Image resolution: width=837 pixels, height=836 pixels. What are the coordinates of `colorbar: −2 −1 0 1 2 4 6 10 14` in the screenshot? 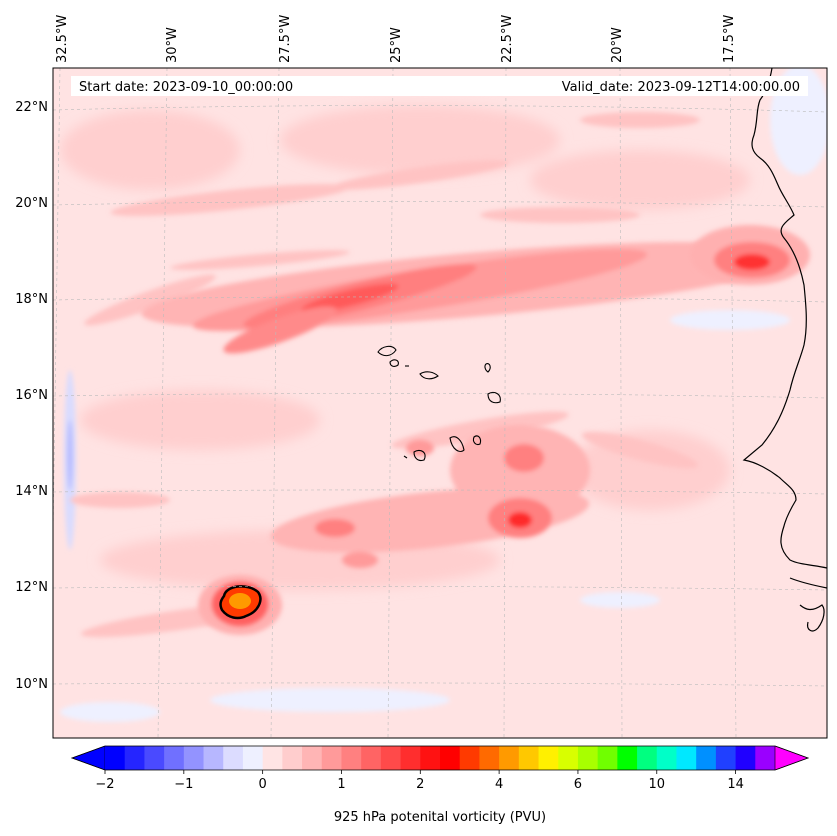 It's located at (440, 768).